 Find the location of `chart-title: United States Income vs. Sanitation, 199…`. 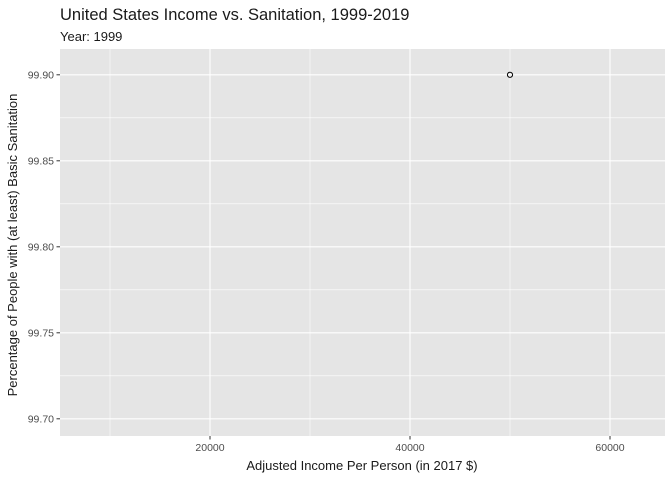

chart-title: United States Income vs. Sanitation, 199… is located at coordinates (234, 15).